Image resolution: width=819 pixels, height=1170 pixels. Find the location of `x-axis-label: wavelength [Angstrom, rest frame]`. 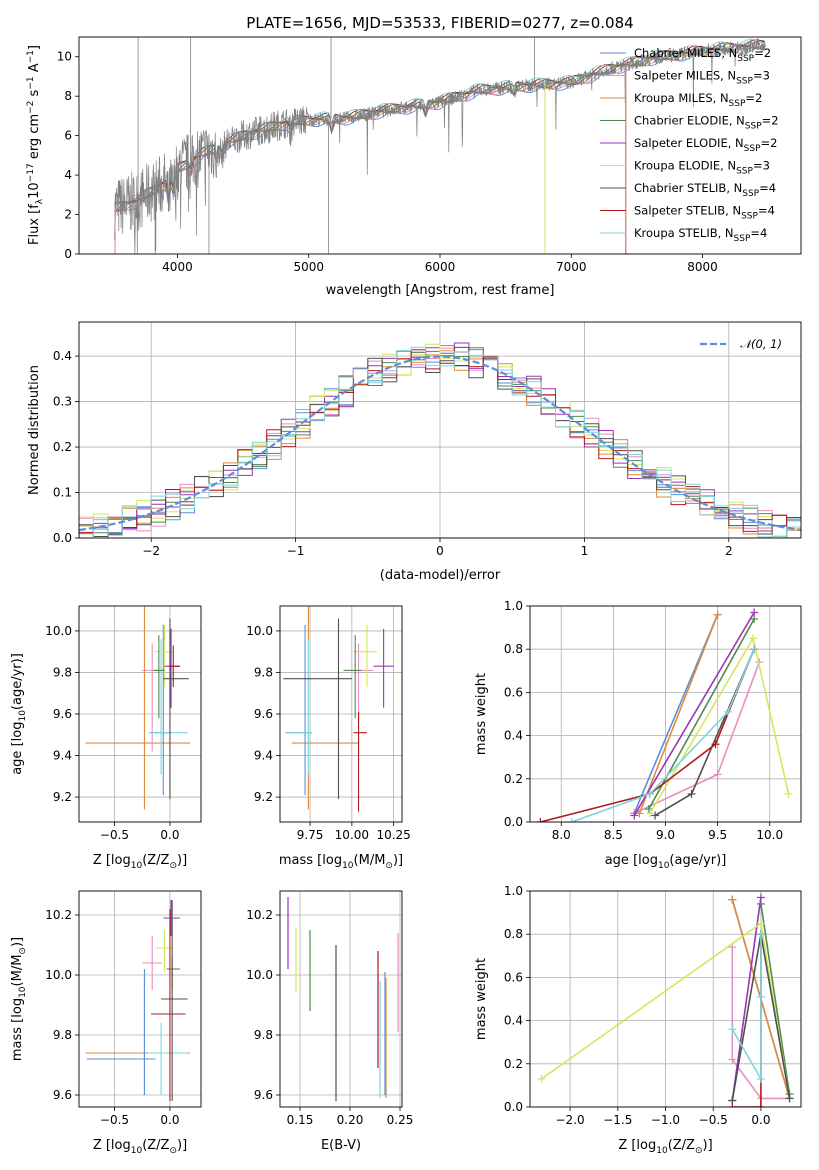

x-axis-label: wavelength [Angstrom, rest frame] is located at coordinates (440, 290).